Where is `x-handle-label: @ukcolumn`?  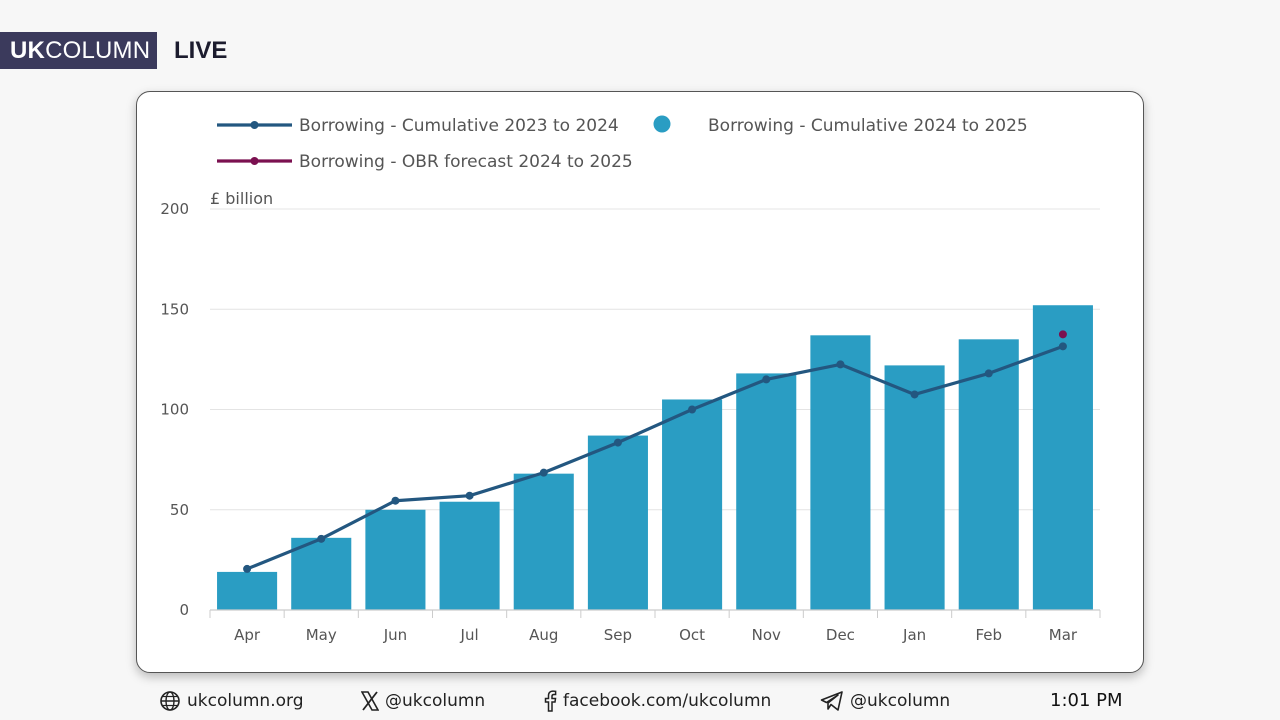 x-handle-label: @ukcolumn is located at coordinates (435, 701).